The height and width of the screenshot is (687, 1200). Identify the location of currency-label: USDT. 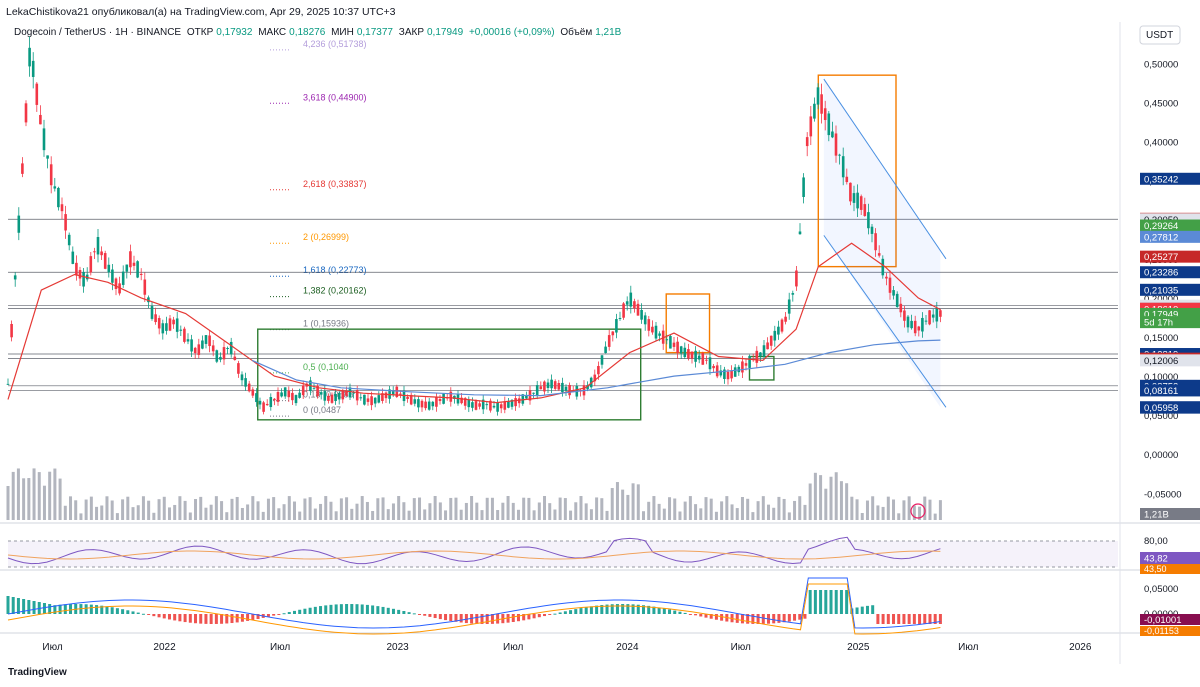
(1159, 35).